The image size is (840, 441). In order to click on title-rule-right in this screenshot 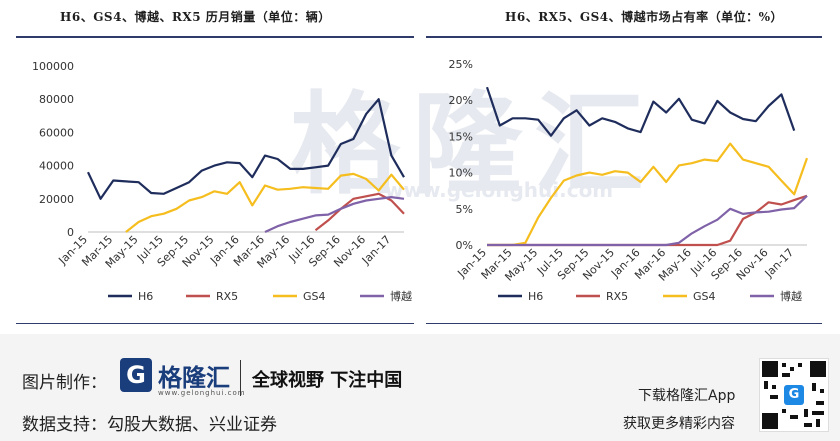, I will do `click(624, 37)`.